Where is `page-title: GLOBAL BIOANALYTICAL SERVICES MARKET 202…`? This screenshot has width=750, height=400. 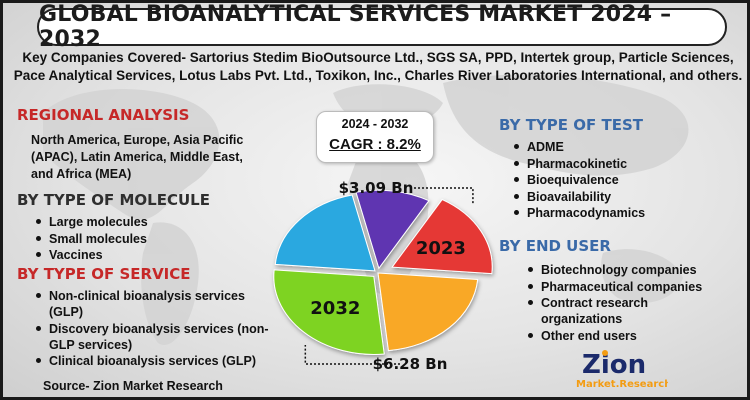
page-title: GLOBAL BIOANALYTICAL SERVICES MARKET 202… is located at coordinates (355, 27).